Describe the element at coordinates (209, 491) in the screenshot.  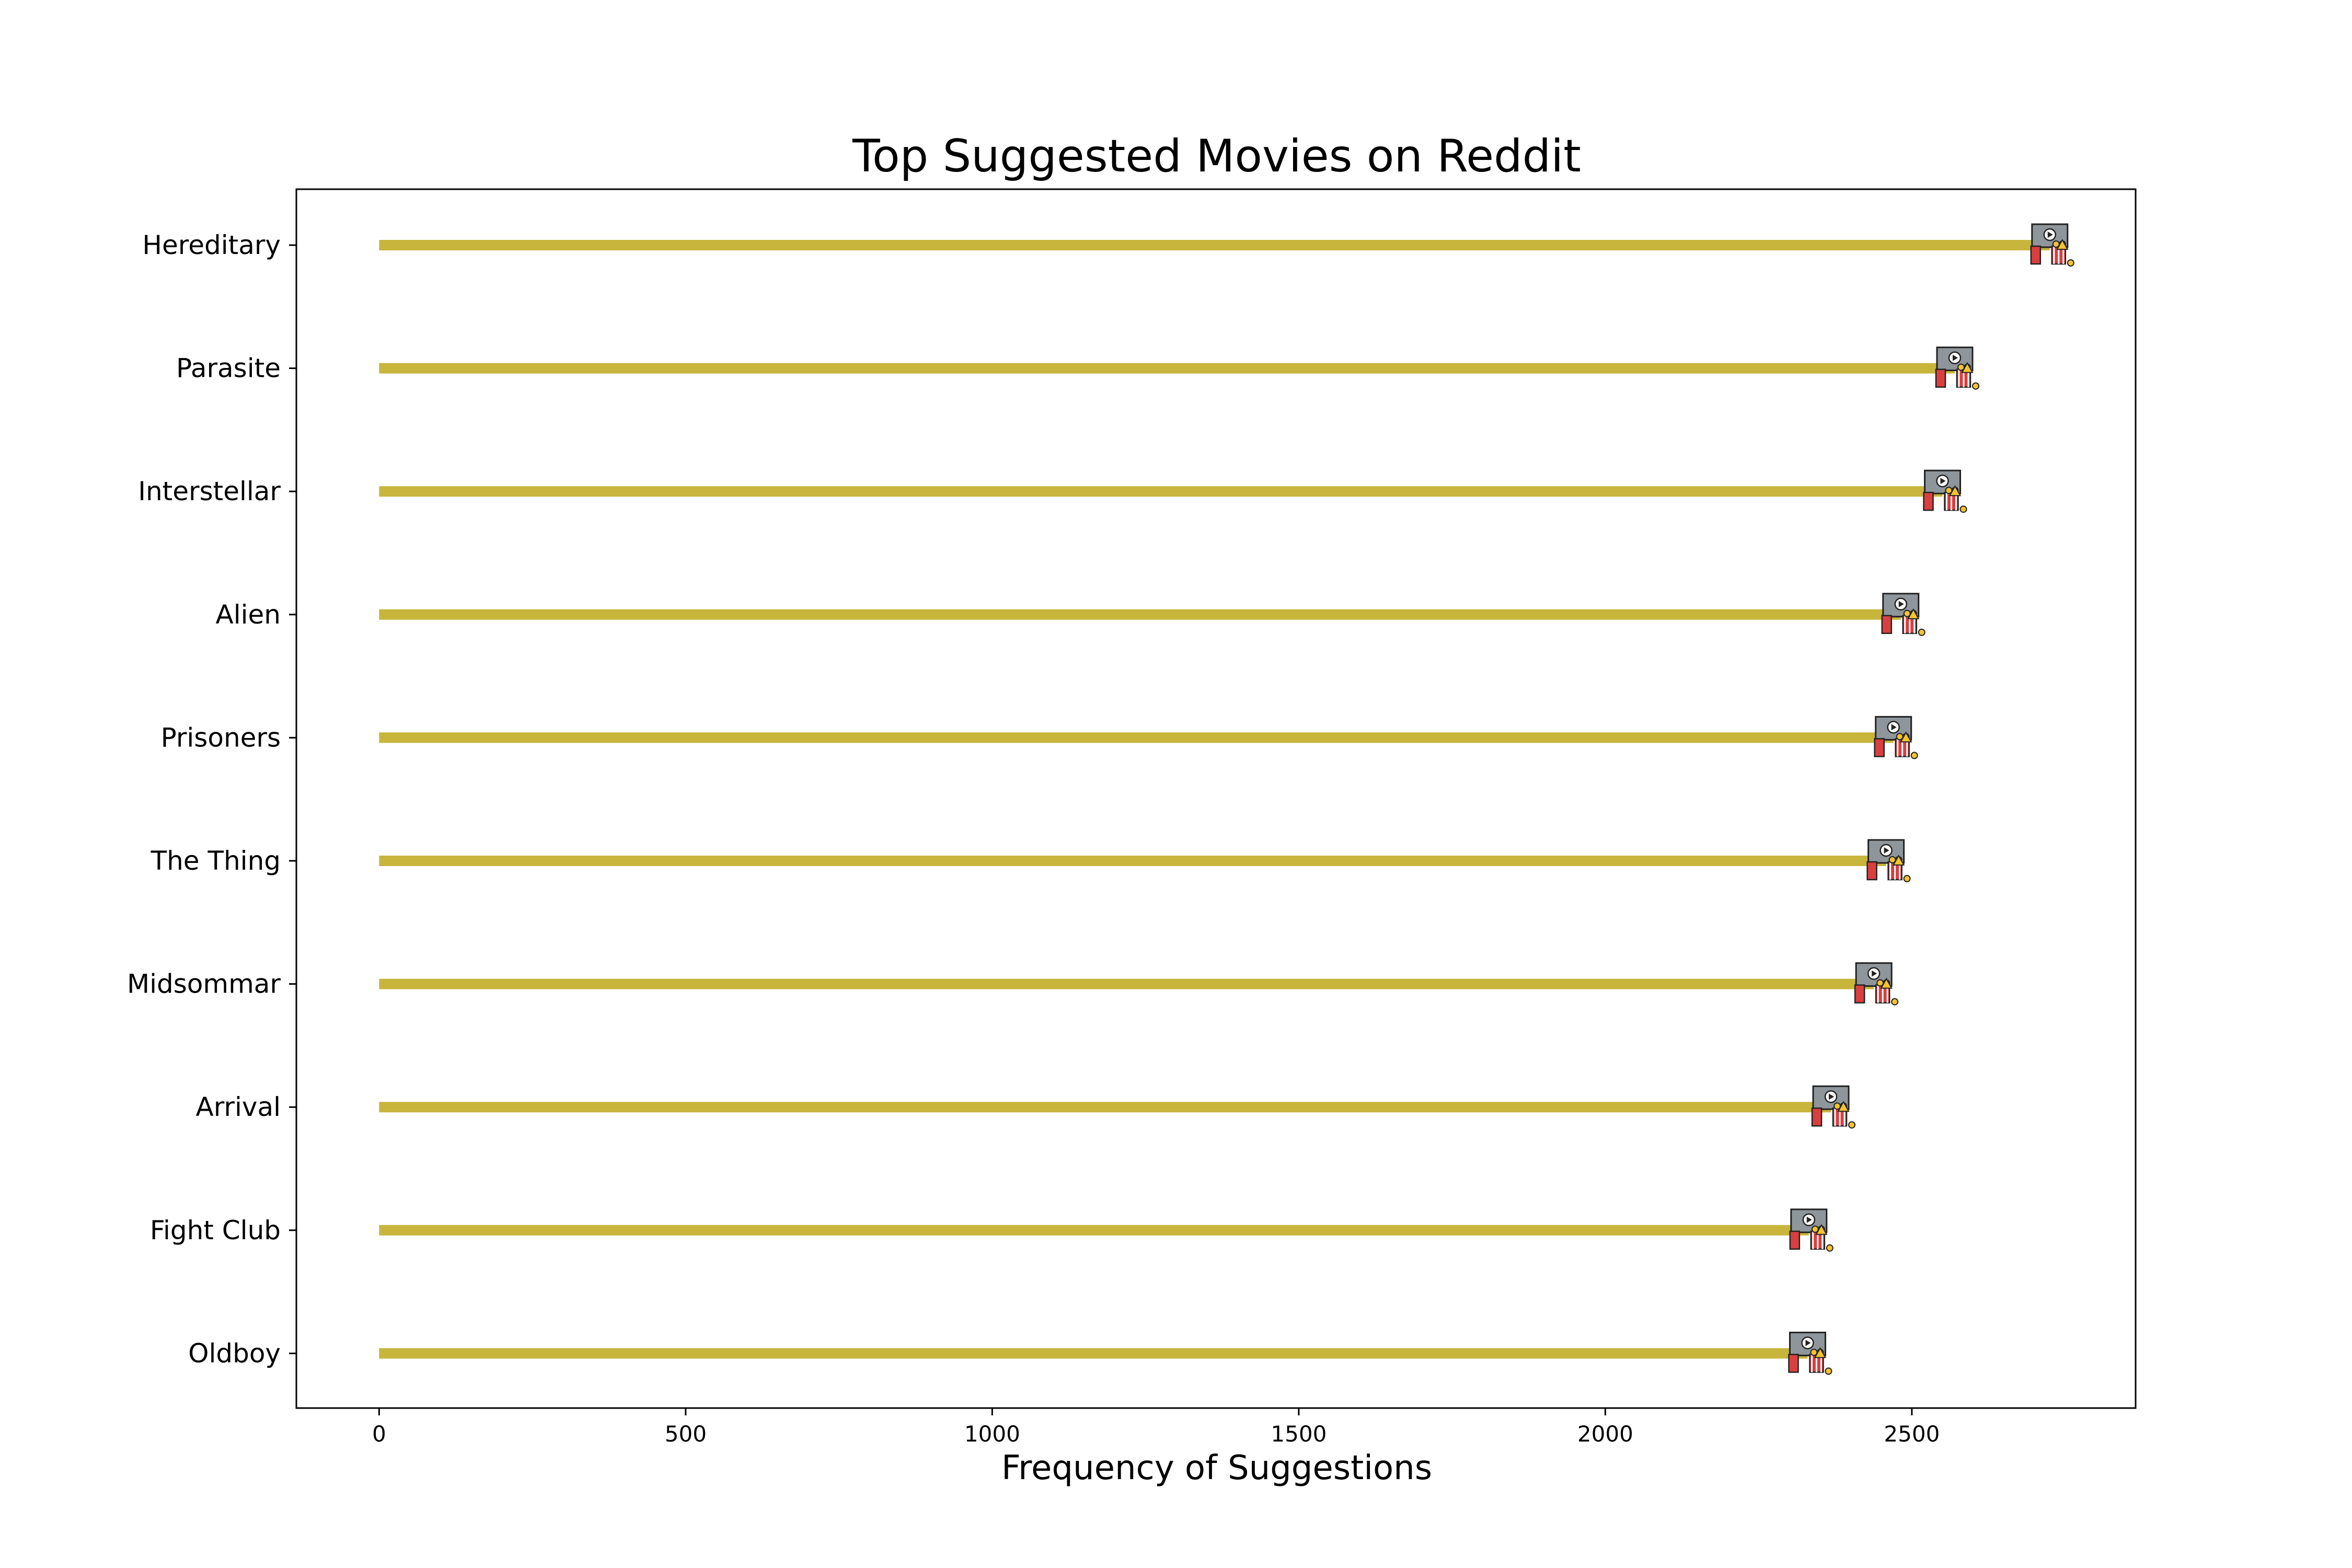
I see `y-tick-label: Interstellar` at that location.